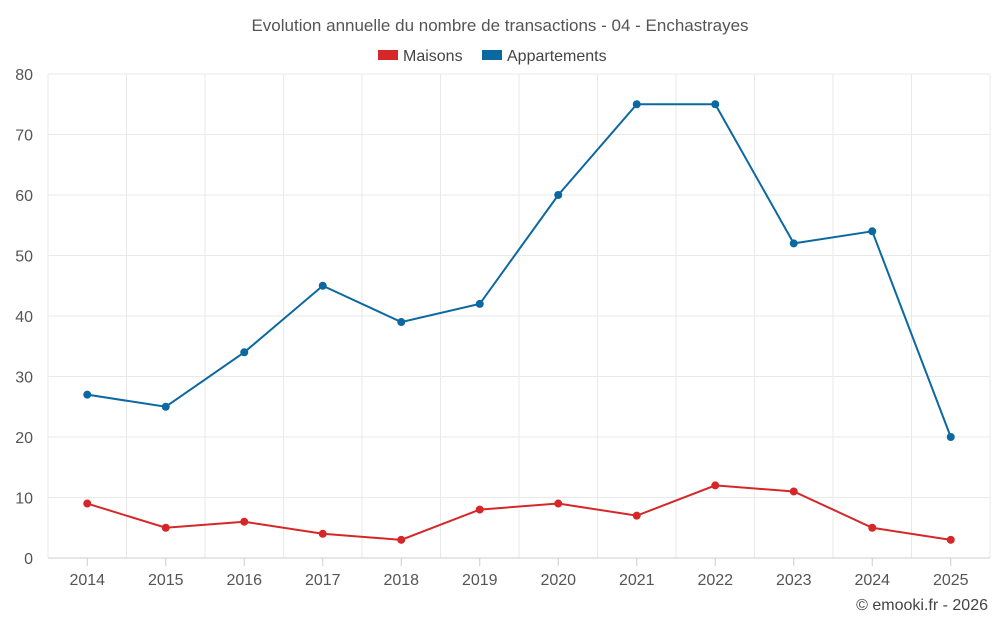 The height and width of the screenshot is (625, 1000). Describe the element at coordinates (401, 580) in the screenshot. I see `x-tick-label: 2018` at that location.